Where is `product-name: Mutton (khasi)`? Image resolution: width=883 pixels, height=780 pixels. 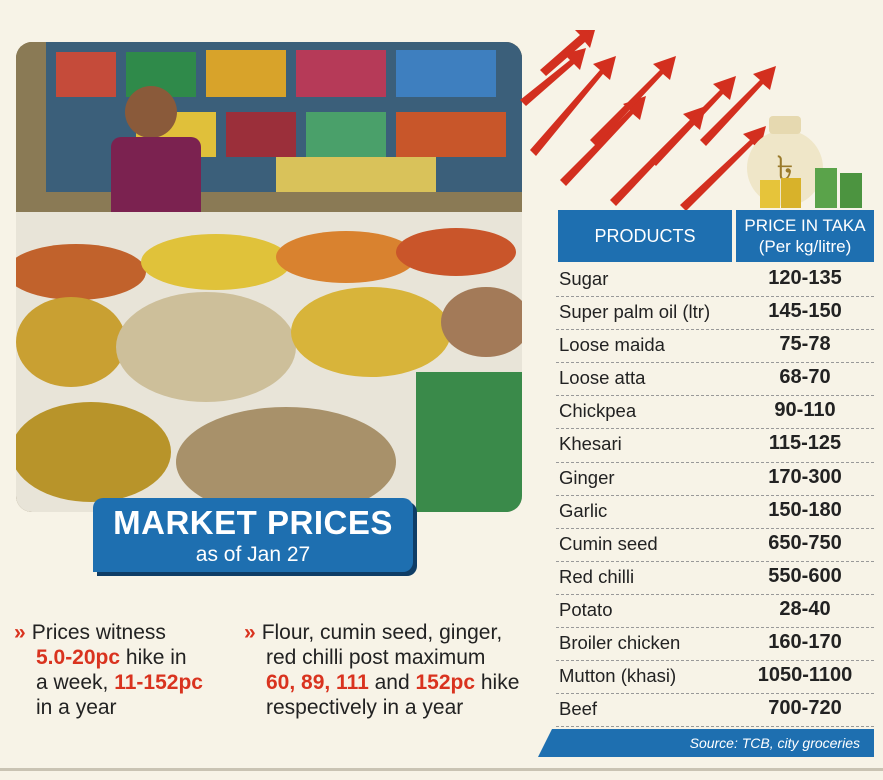
product-name: Mutton (khasi) is located at coordinates (618, 676).